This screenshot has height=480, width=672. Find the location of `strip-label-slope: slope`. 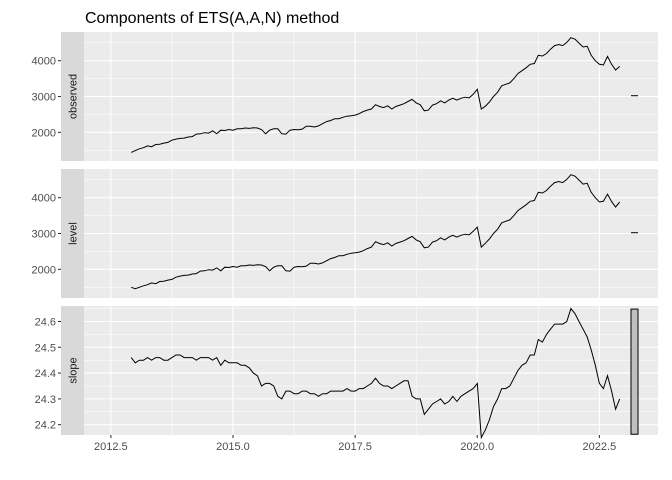

strip-label-slope: slope is located at coordinates (74, 370).